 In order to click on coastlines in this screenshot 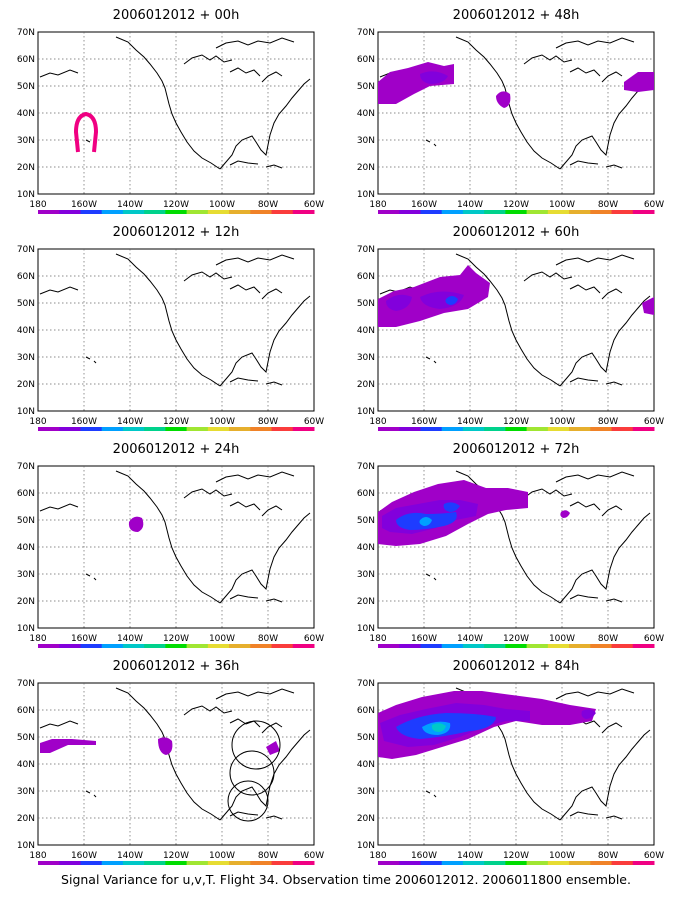, I will do `click(175, 103)`.